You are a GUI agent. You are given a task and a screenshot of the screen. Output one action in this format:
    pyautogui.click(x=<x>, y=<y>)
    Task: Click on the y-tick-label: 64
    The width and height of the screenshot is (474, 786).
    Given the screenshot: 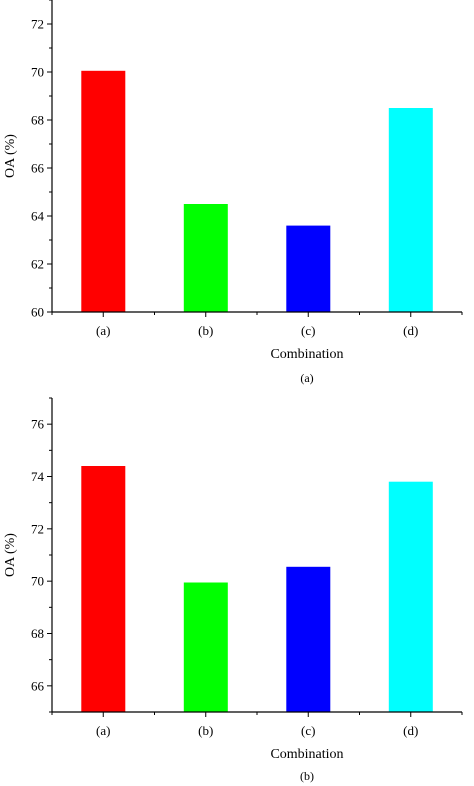 What is the action you would take?
    pyautogui.click(x=38, y=216)
    